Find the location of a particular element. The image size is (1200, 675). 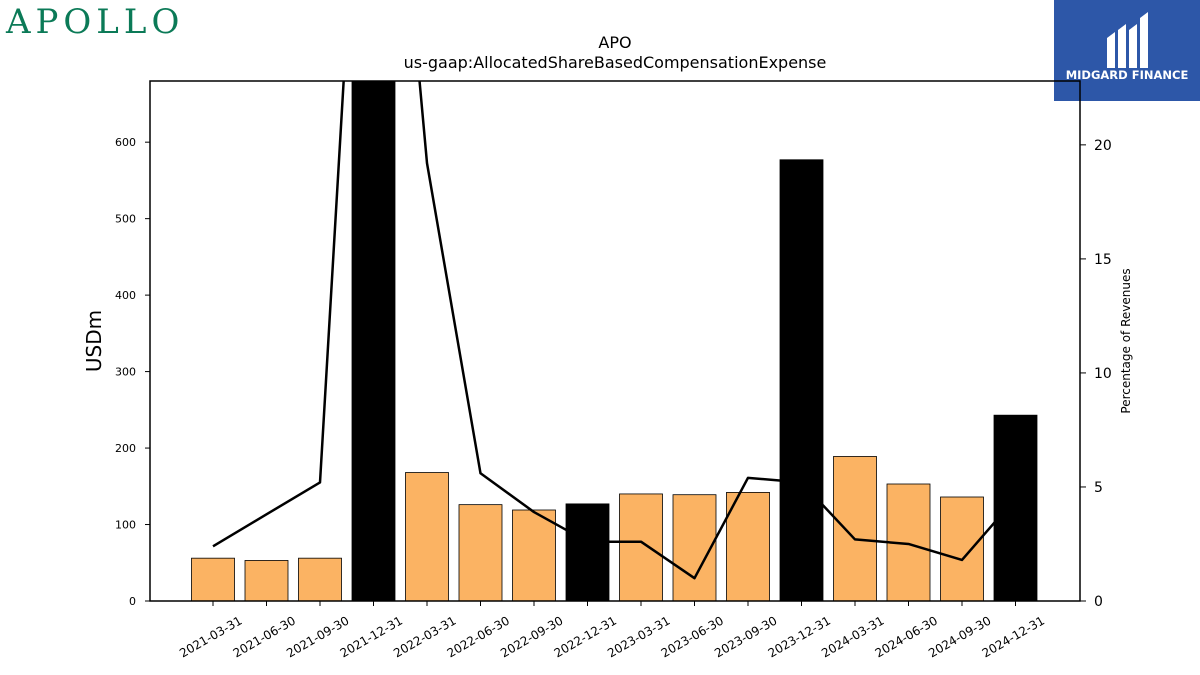

y-tick-label: 400 is located at coordinates (125, 295).